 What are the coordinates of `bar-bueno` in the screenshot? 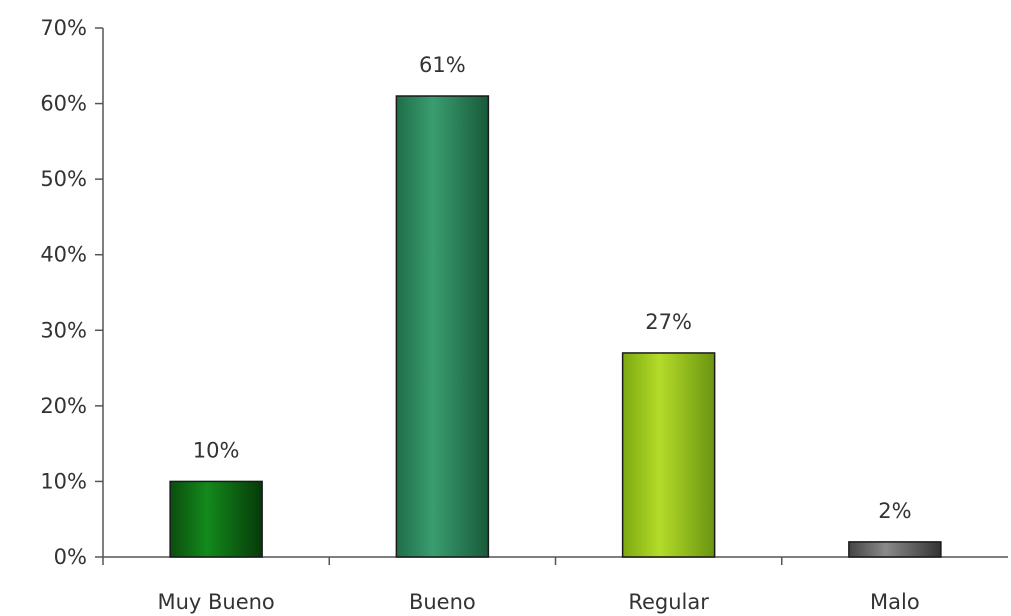 It's located at (442, 326).